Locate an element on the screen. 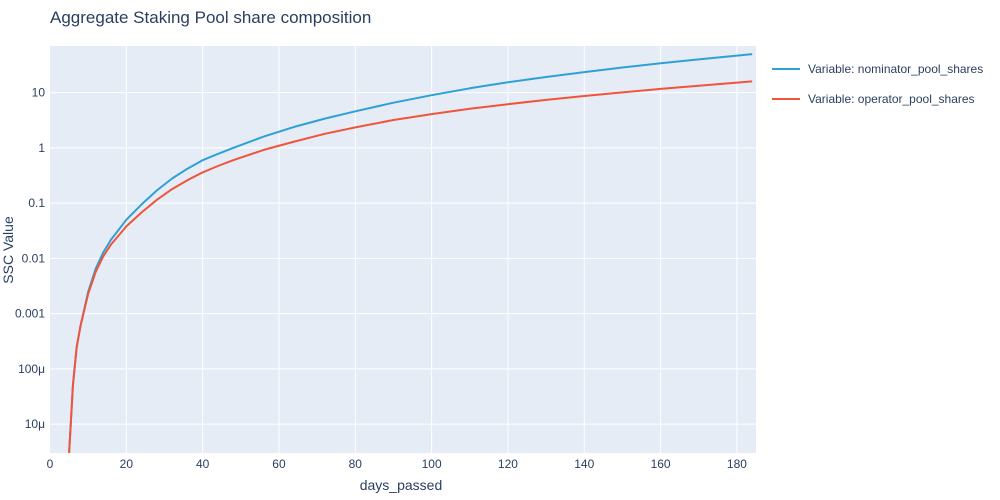 The height and width of the screenshot is (500, 1000). x-axis-title: days_passed is located at coordinates (401, 485).